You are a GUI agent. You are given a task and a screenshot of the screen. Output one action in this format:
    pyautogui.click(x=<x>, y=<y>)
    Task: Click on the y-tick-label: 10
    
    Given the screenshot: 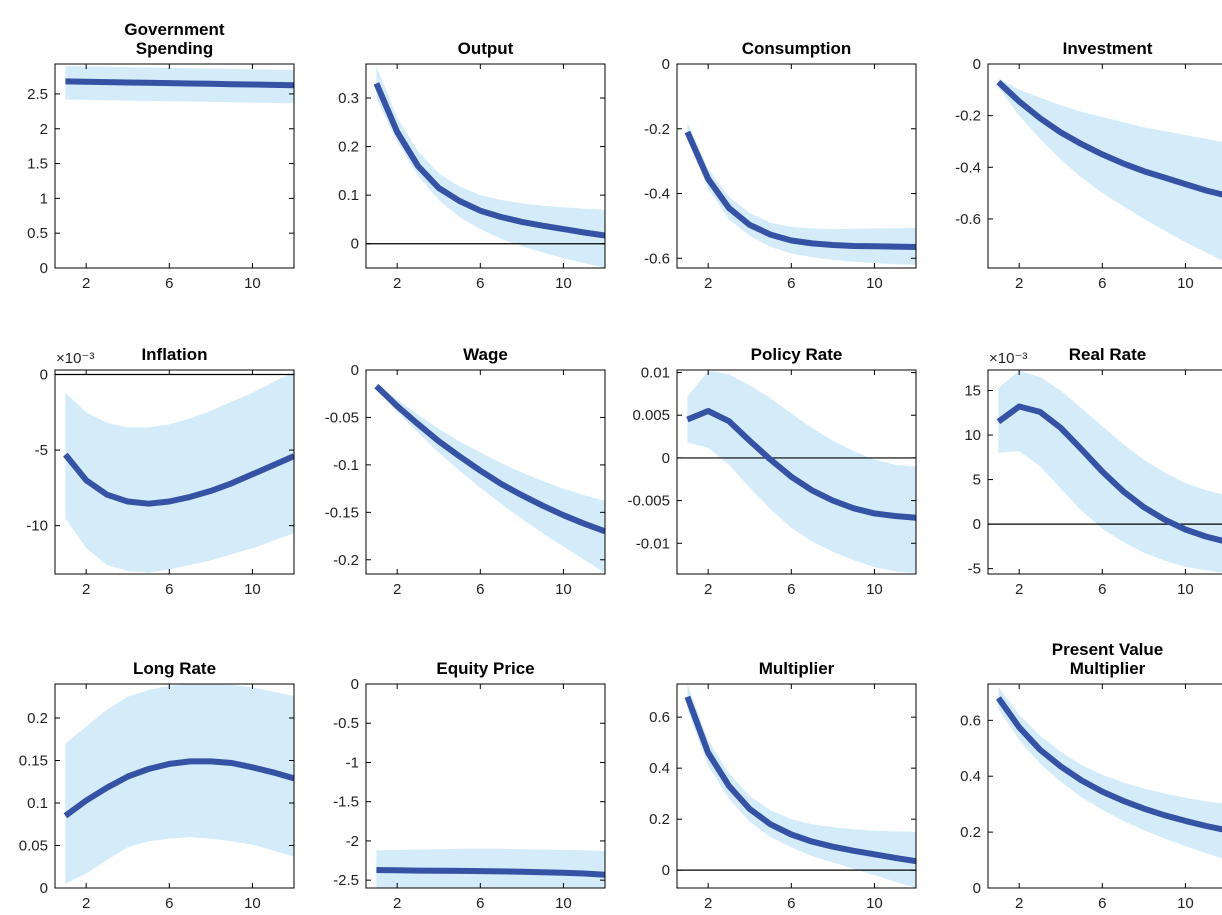 What is the action you would take?
    pyautogui.click(x=972, y=435)
    